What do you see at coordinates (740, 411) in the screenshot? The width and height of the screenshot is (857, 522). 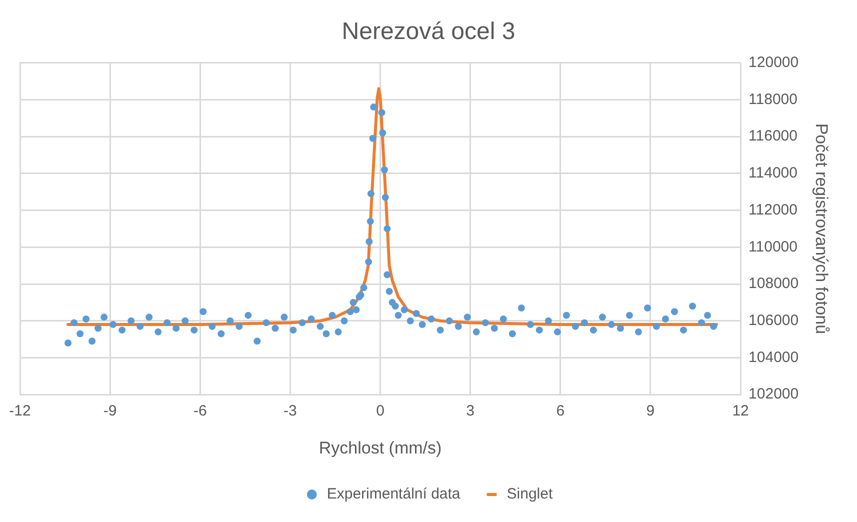 I see `x-tick-label: 12` at bounding box center [740, 411].